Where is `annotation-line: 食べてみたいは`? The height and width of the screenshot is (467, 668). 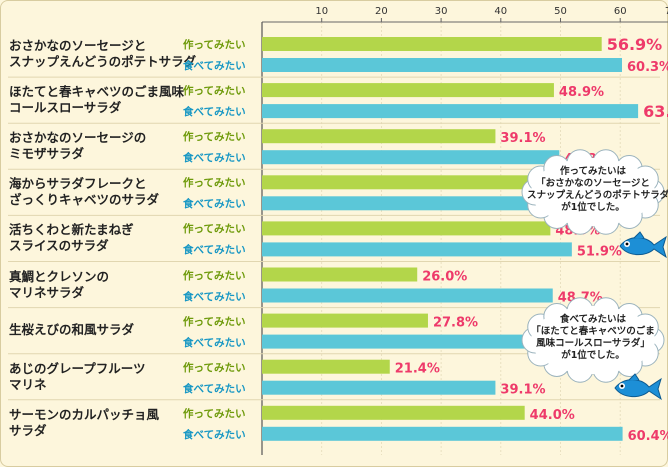 annotation-line: 食べてみたいは is located at coordinates (593, 319).